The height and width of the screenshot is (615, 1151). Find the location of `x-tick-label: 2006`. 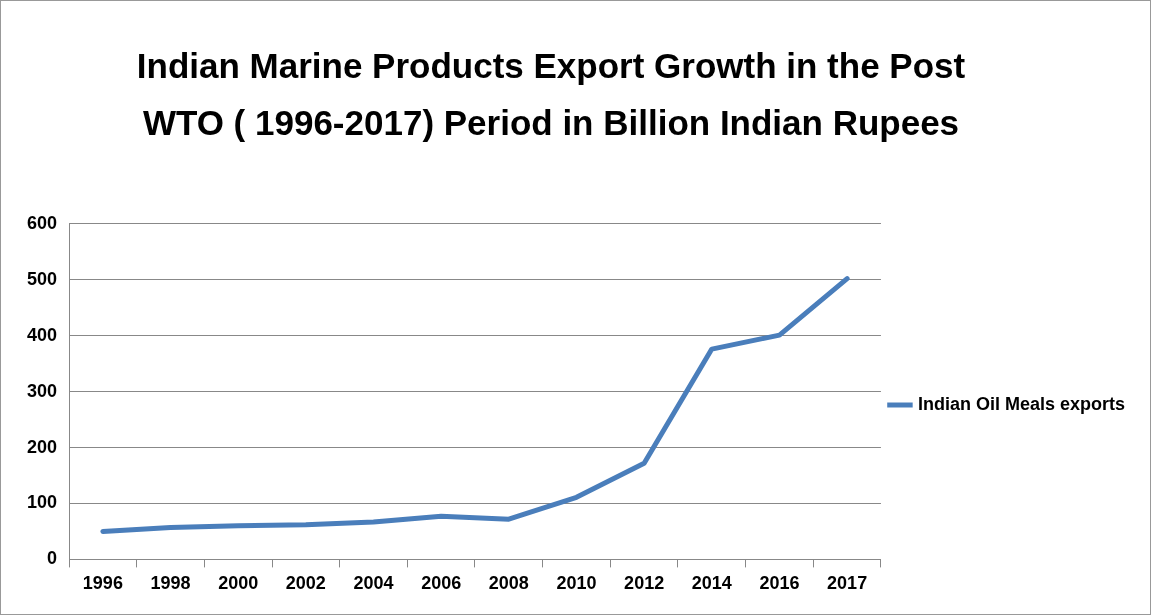

x-tick-label: 2006 is located at coordinates (441, 583).